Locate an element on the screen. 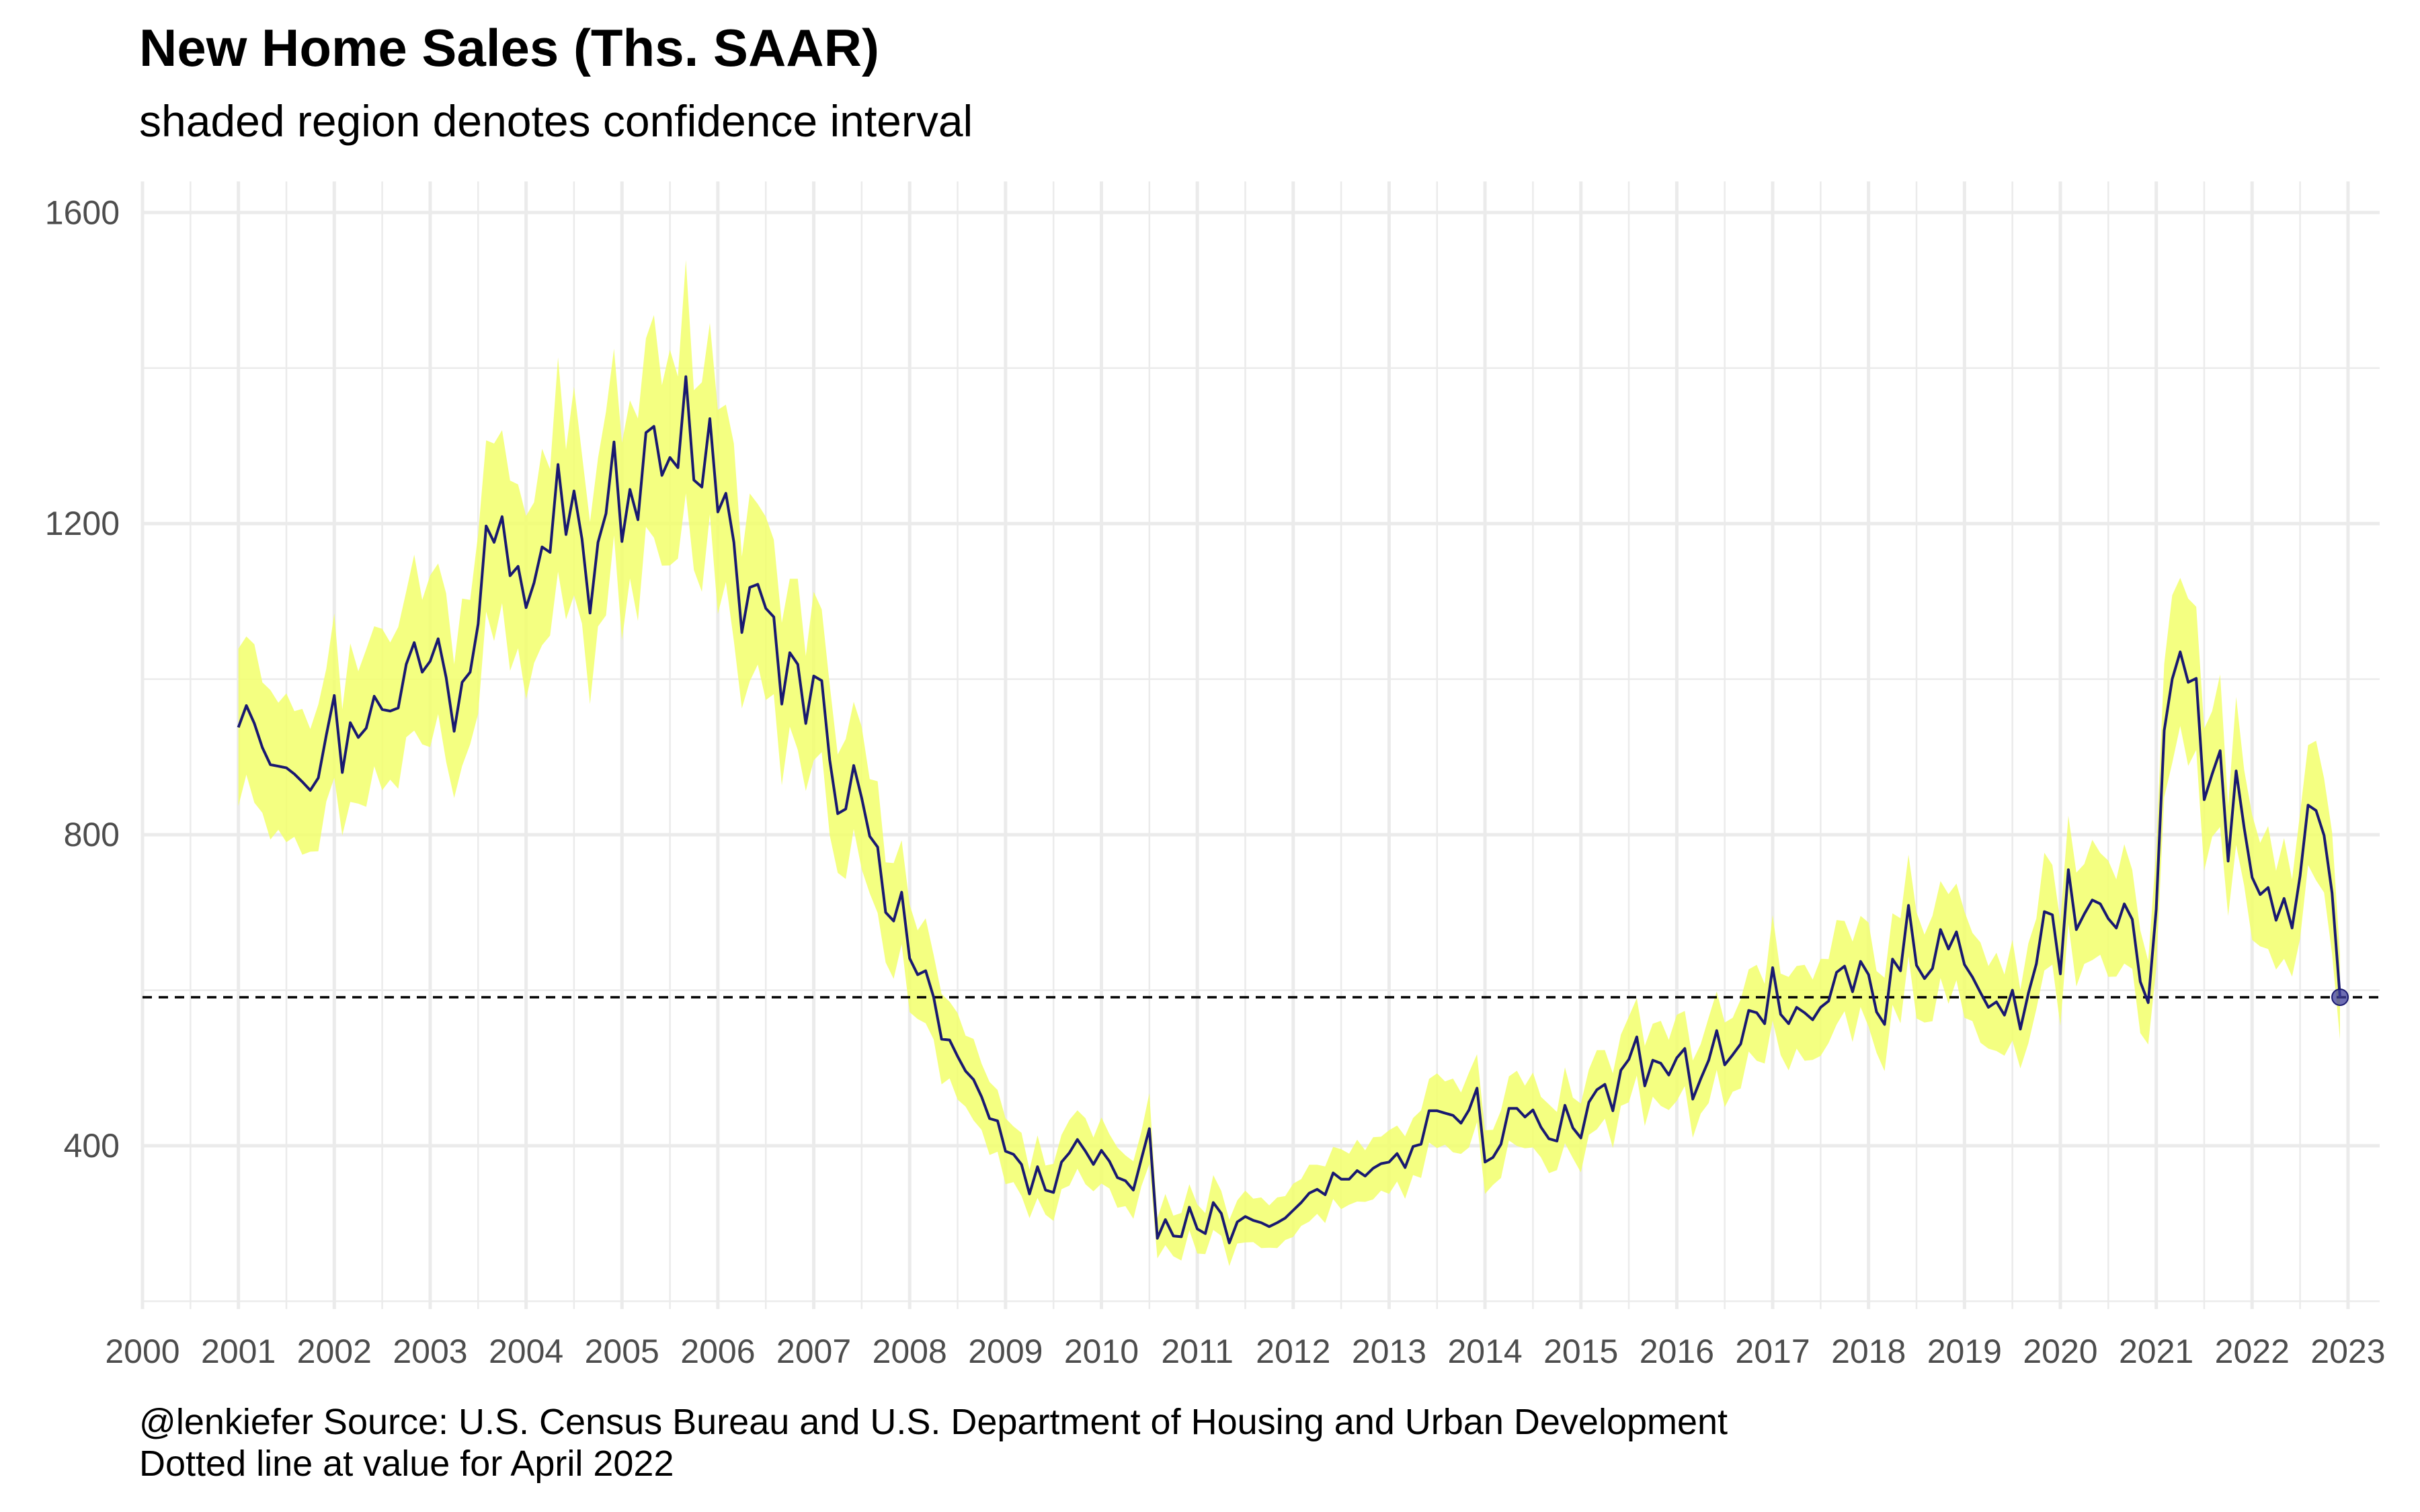 This screenshot has width=2420, height=1512. y-tick-label: 1200 is located at coordinates (82, 523).